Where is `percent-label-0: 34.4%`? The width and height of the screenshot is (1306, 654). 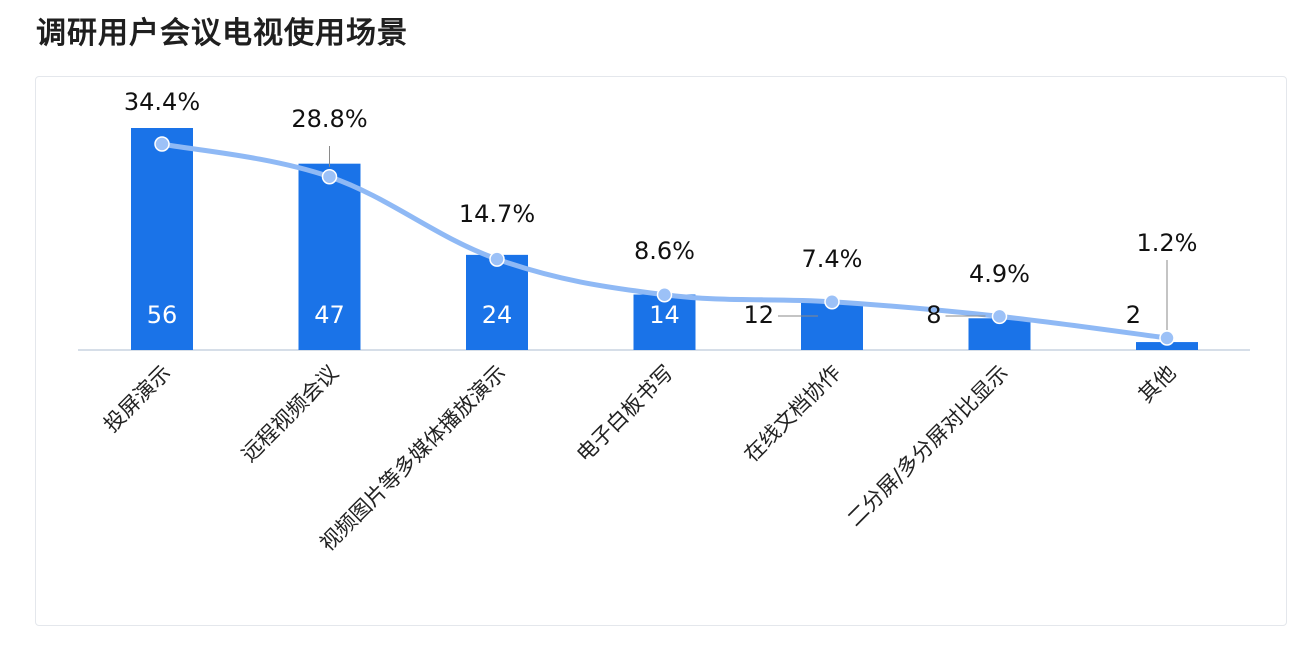
percent-label-0: 34.4% is located at coordinates (162, 102).